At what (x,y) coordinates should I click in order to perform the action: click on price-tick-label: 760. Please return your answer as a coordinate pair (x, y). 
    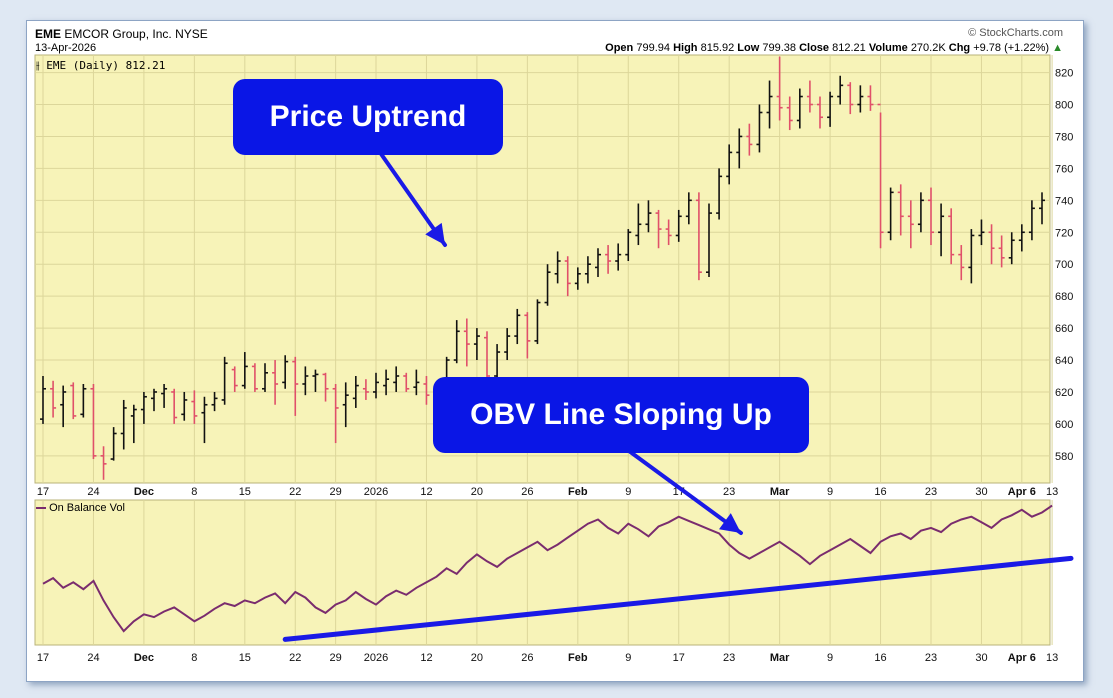
    Looking at the image, I should click on (1064, 169).